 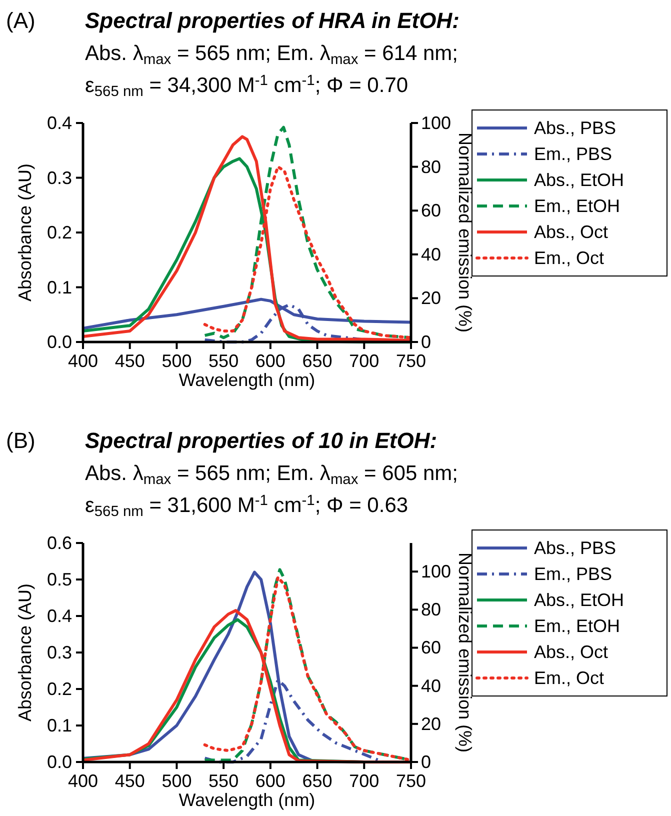 I want to click on text: Abs. λ$_{max}$ = 565 nm; Em. λ$_{max}$ = 605 nm; ε$_{565 nm}$ = 31,600 M$^{-1}$ cm$^{-1}$; Φ = 0.63, so click(x=271, y=491).